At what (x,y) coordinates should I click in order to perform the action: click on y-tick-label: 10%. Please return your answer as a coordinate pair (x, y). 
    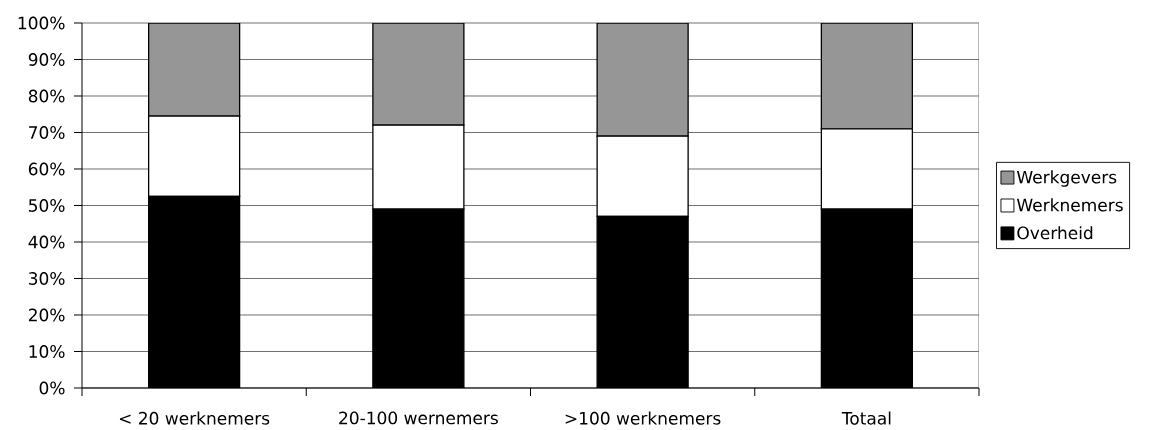
    Looking at the image, I should click on (47, 351).